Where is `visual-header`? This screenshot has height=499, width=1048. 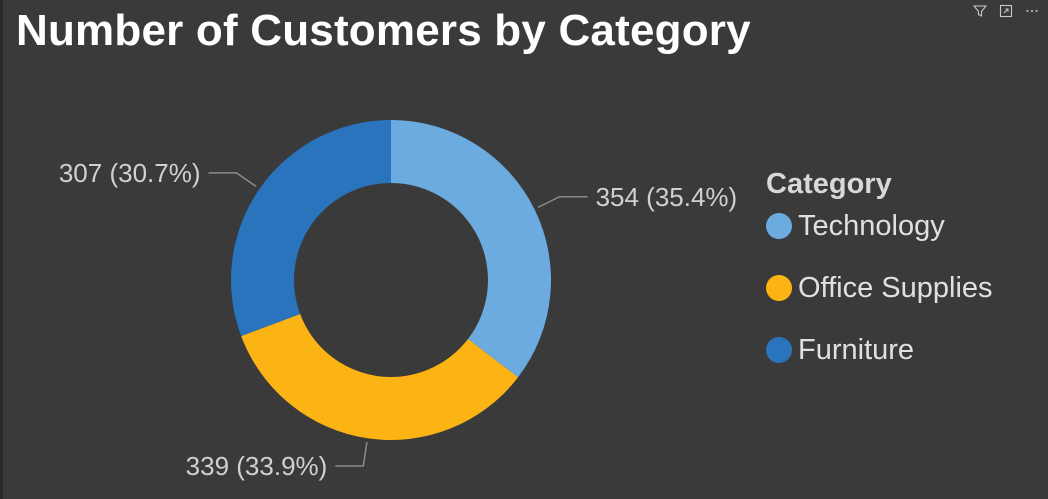
visual-header is located at coordinates (1006, 12).